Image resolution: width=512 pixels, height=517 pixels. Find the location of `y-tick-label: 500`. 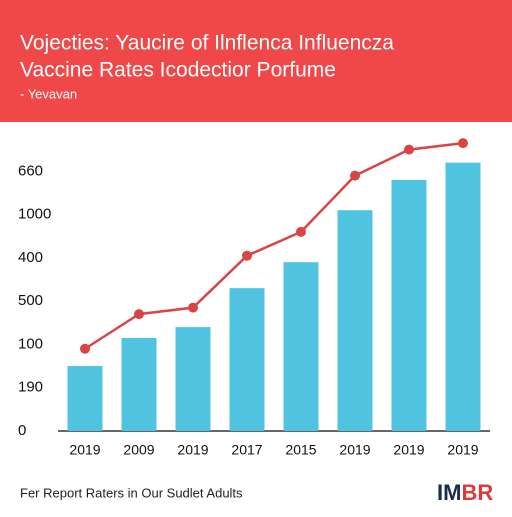

y-tick-label: 500 is located at coordinates (30, 300).